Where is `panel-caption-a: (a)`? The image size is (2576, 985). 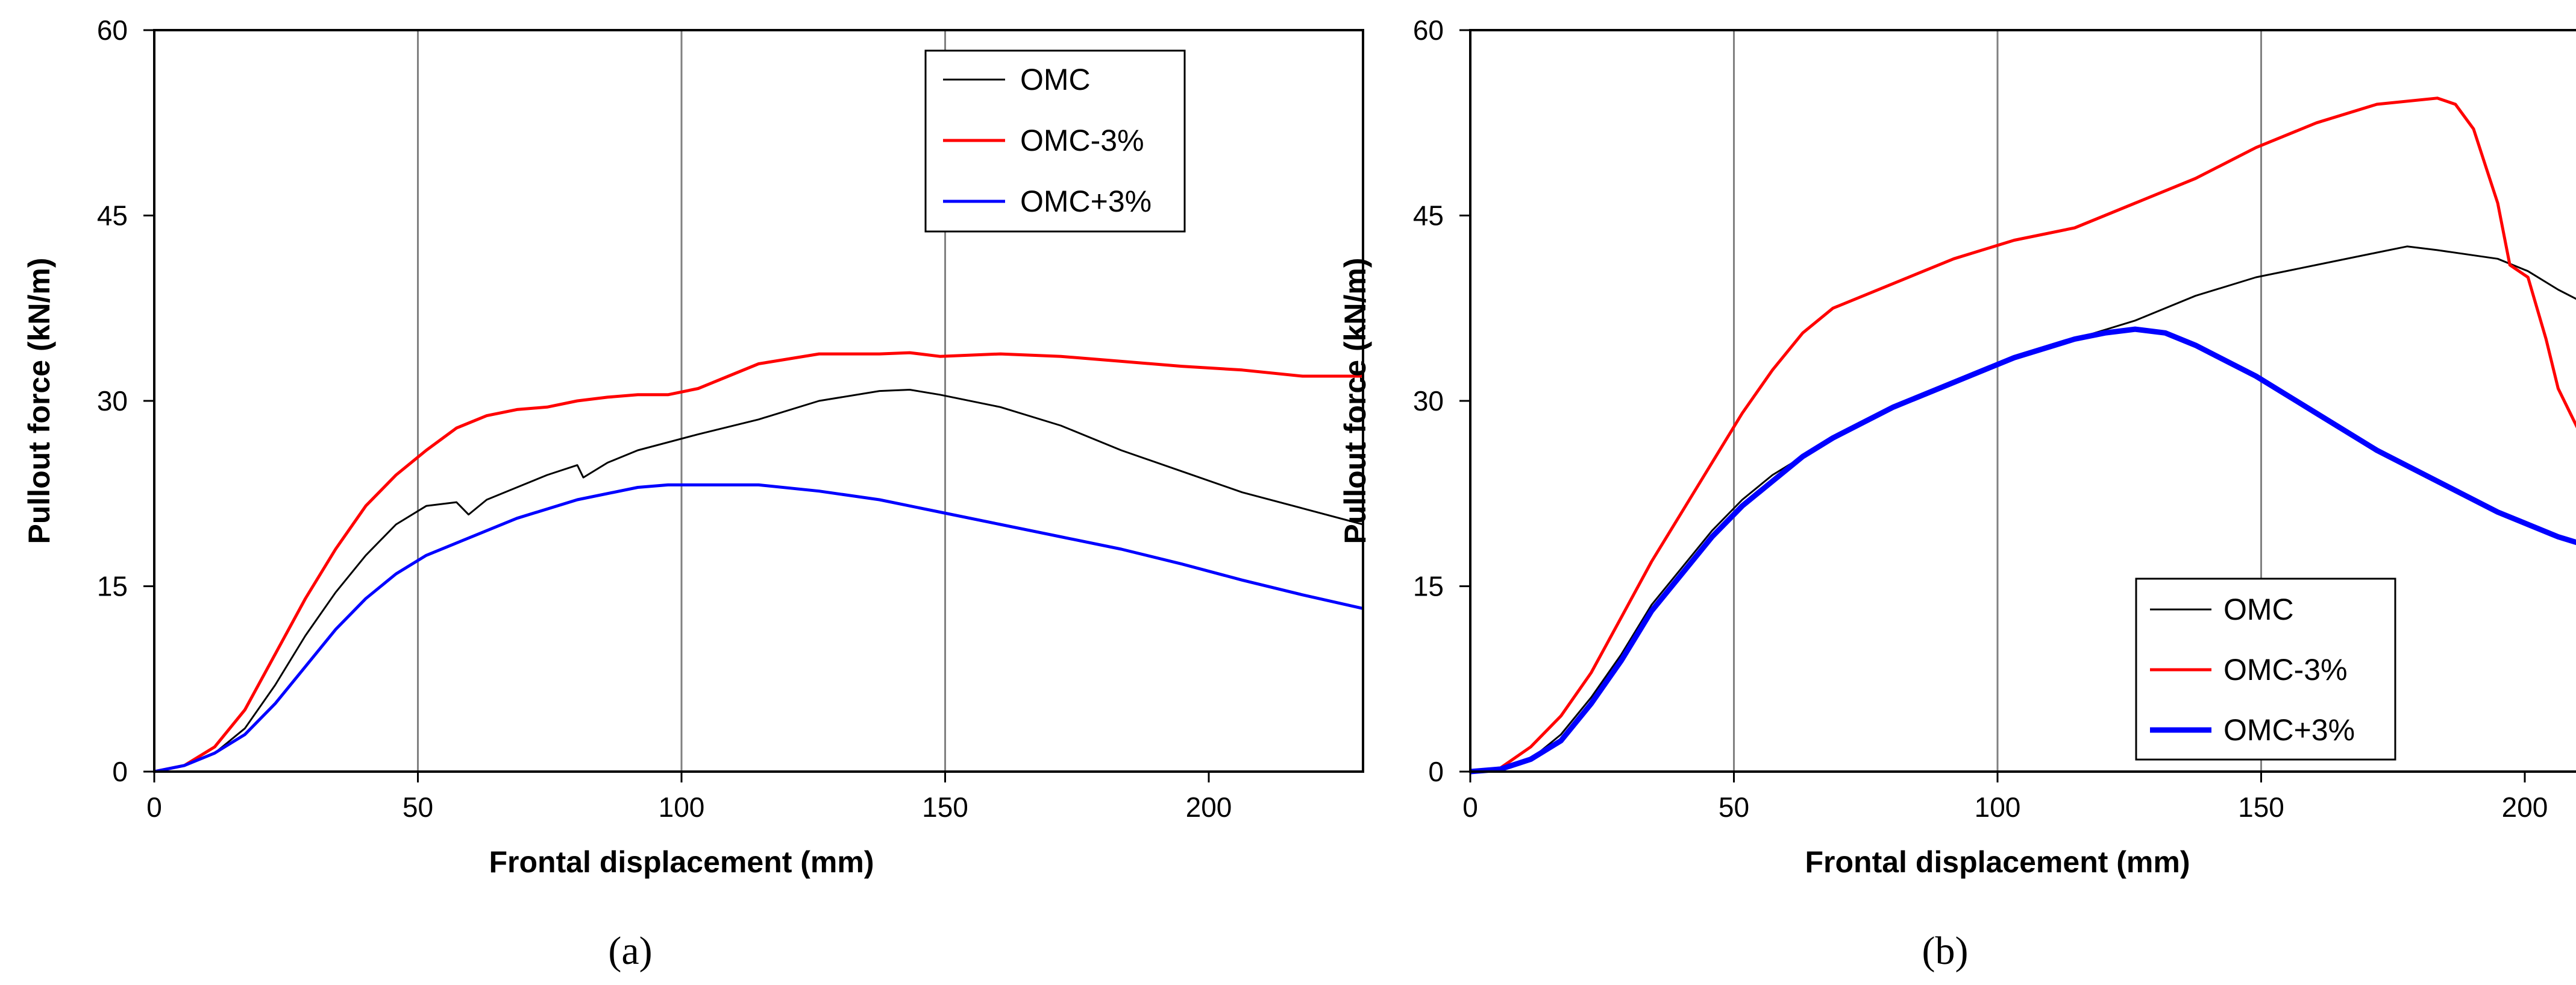 panel-caption-a: (a) is located at coordinates (630, 951).